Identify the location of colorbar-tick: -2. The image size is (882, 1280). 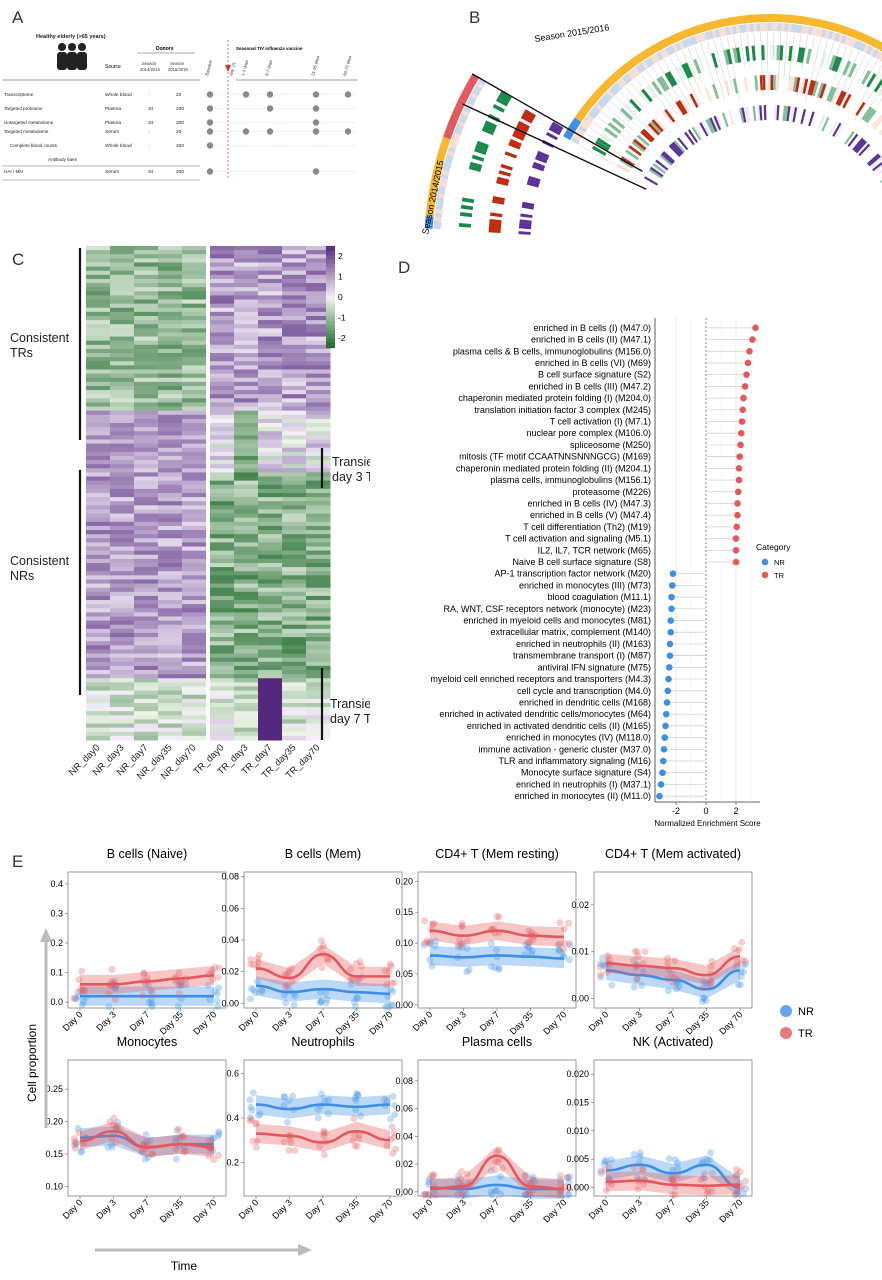
(342, 338).